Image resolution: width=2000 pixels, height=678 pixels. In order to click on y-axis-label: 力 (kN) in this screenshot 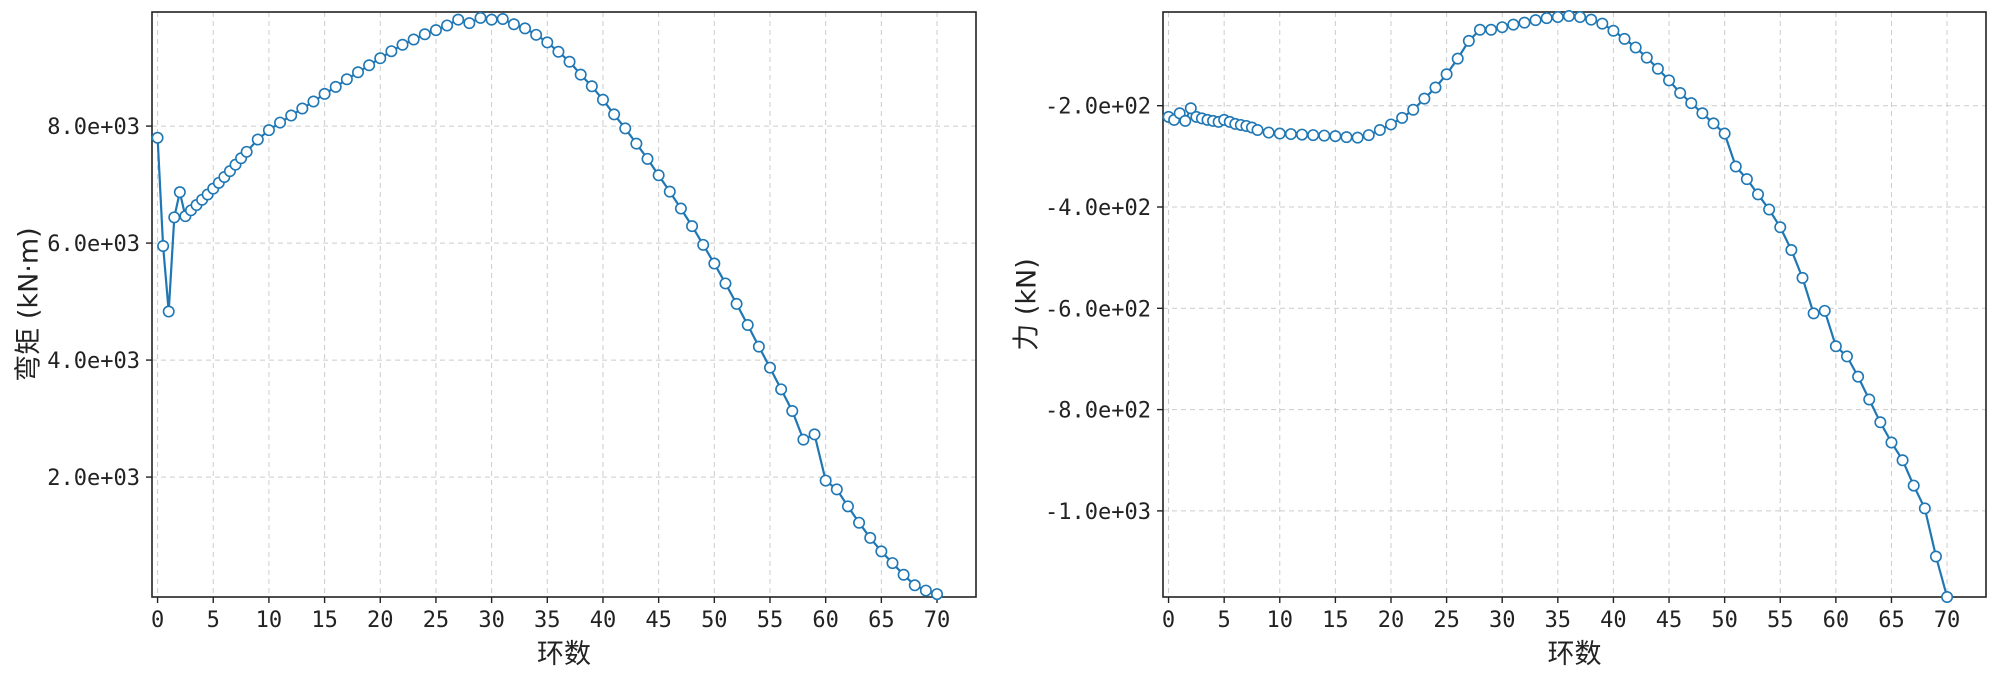, I will do `click(1027, 304)`.